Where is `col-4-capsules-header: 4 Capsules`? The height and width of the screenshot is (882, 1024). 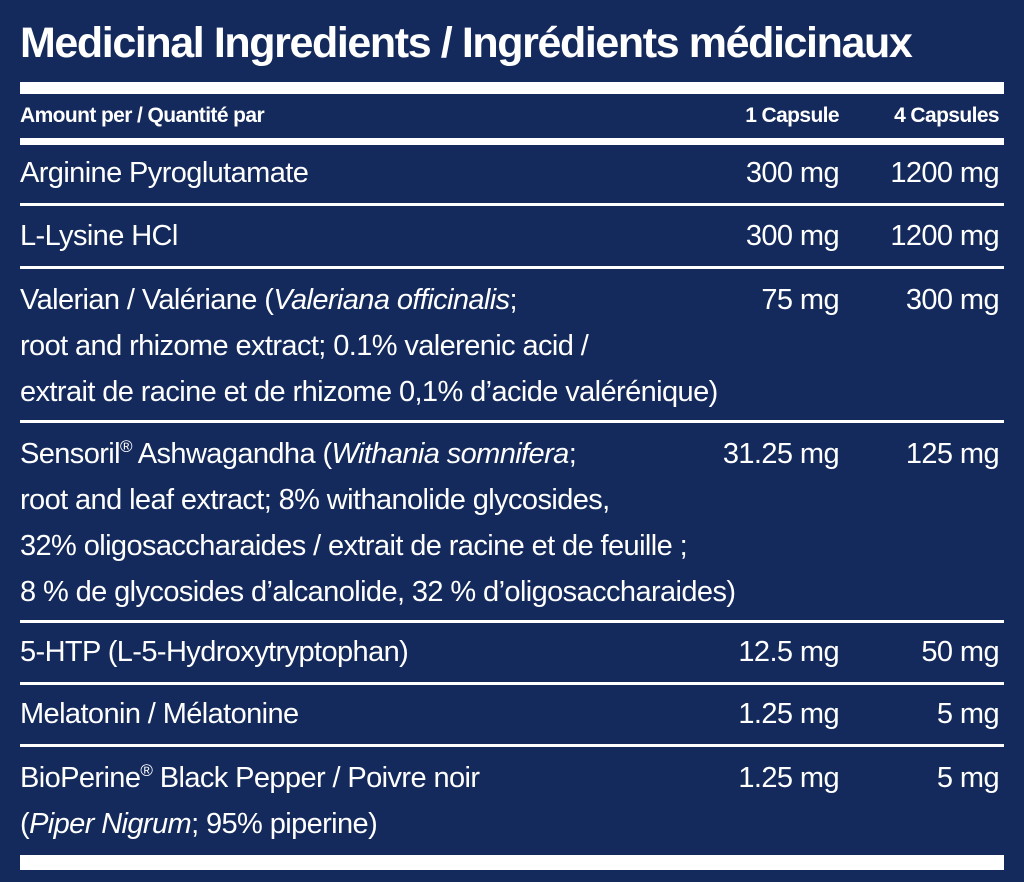 col-4-capsules-header: 4 Capsules is located at coordinates (946, 115).